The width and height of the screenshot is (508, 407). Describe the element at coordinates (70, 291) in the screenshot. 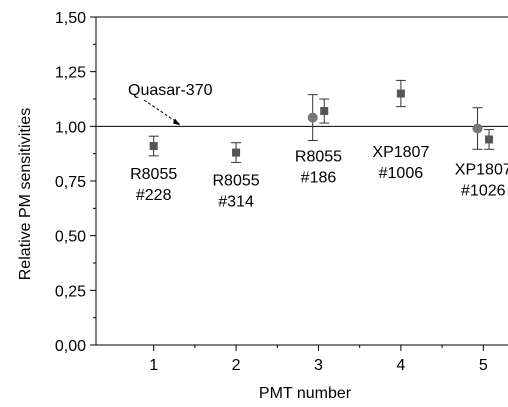

I see `y-tick-label: 0,25` at that location.